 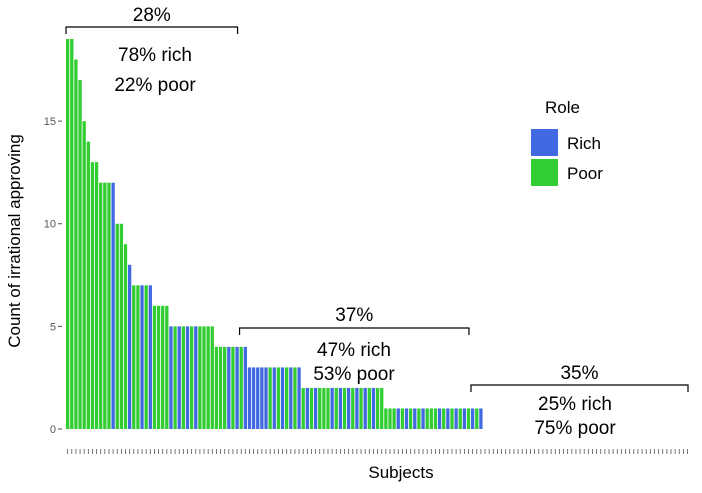 I want to click on x-axis-ticks, so click(x=377, y=451).